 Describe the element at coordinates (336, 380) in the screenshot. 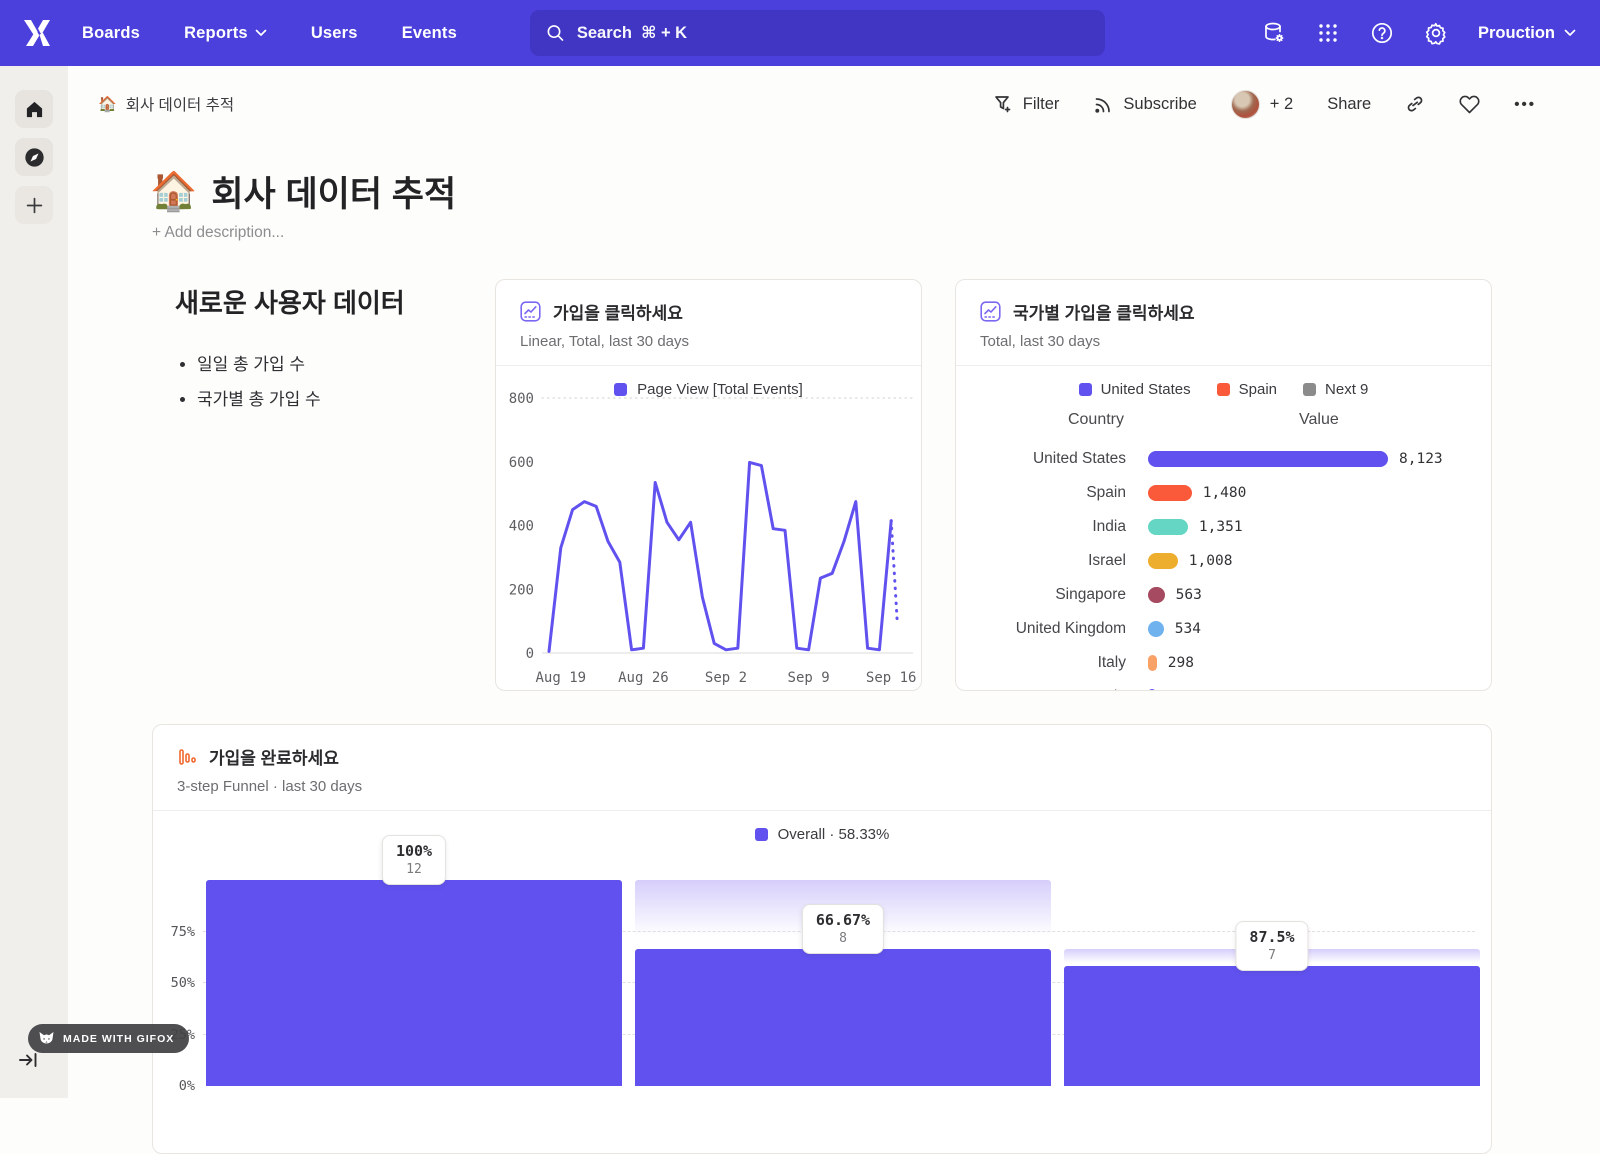

I see `text-card-bullet-list: 일일 총 가입 수국가별 총 가입 수` at that location.